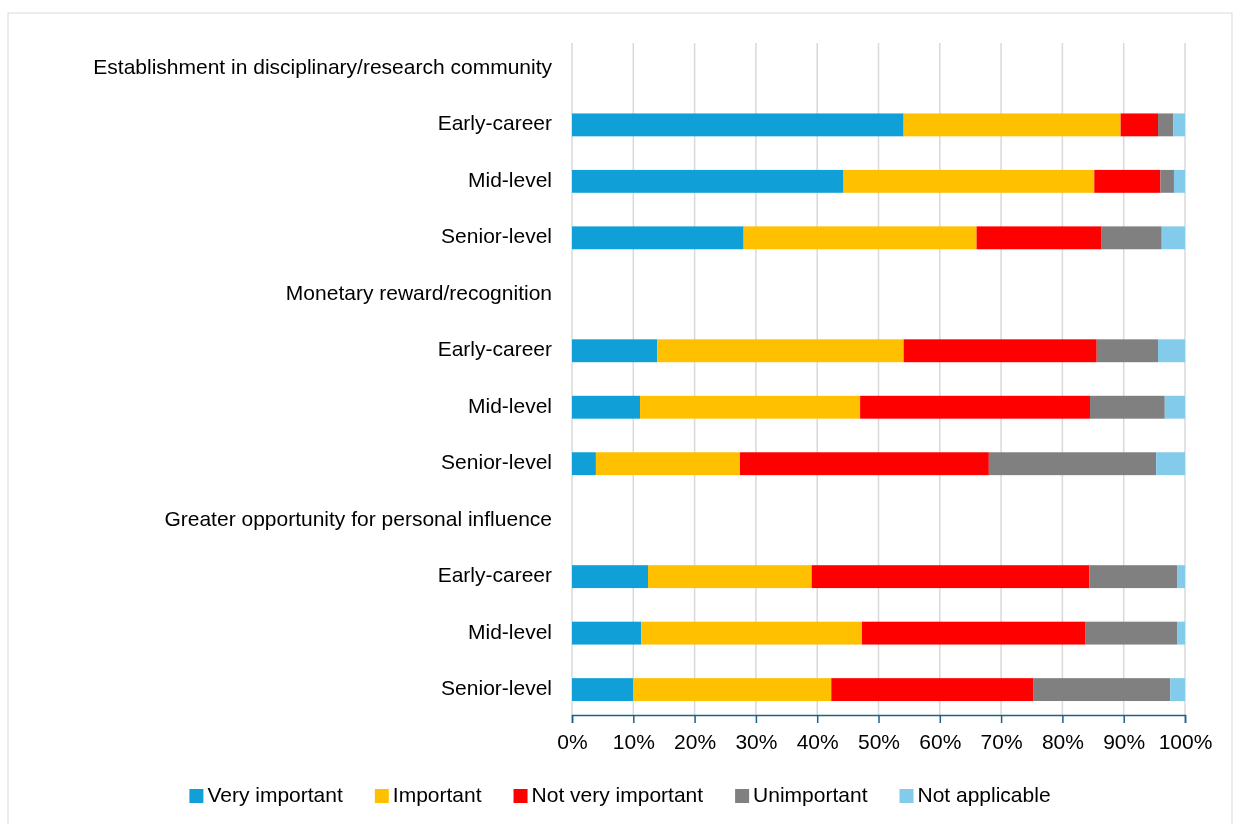 This screenshot has width=1233, height=824. Describe the element at coordinates (810, 794) in the screenshot. I see `legend-label: Unimportant` at that location.